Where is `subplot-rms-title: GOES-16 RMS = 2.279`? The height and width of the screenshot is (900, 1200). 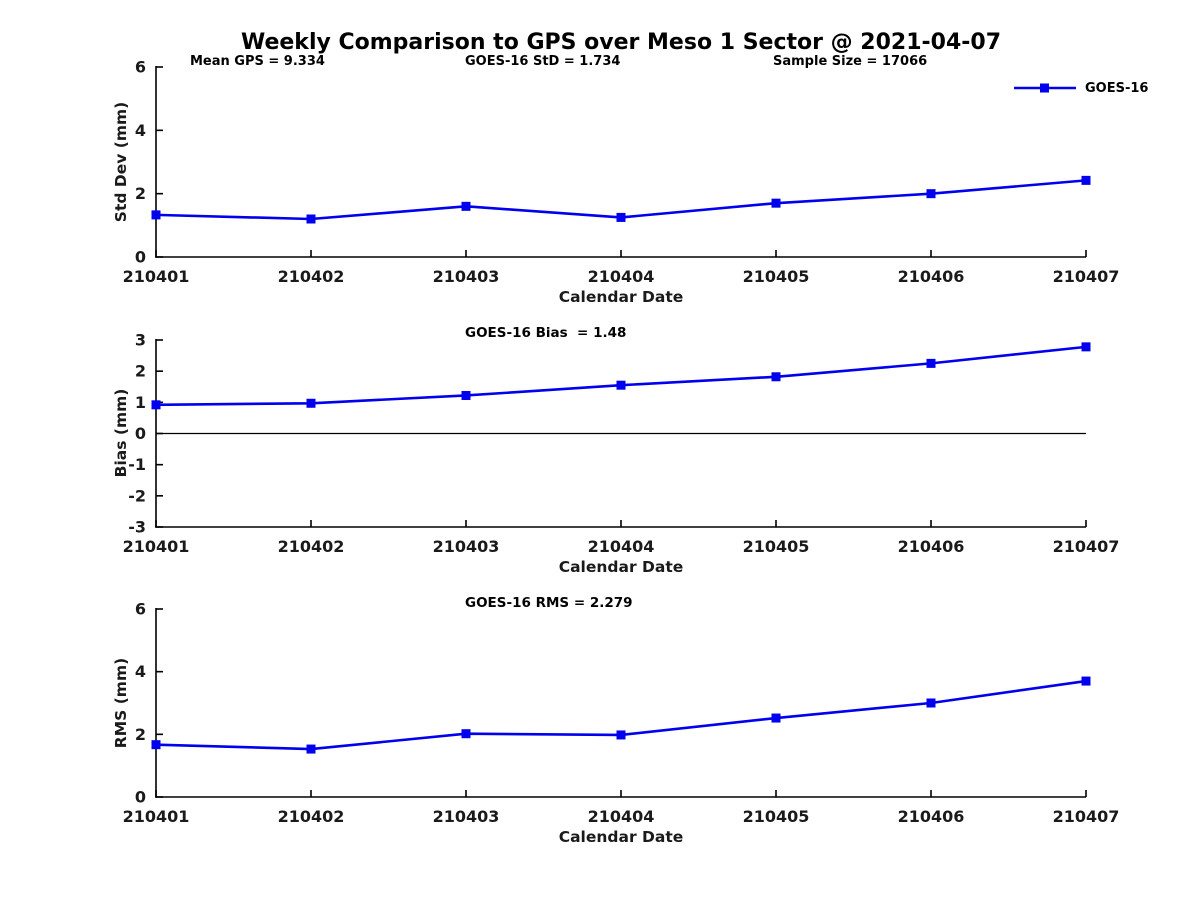 subplot-rms-title: GOES-16 RMS = 2.279 is located at coordinates (549, 603).